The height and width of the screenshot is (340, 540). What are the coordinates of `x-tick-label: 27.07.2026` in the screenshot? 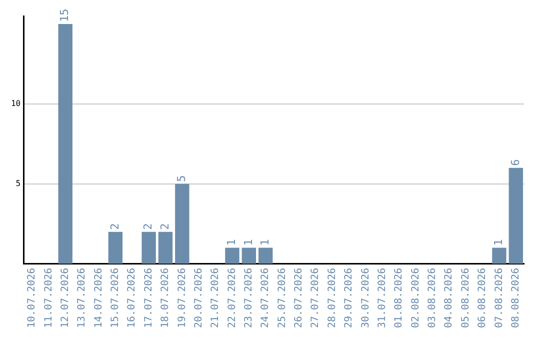 It's located at (316, 298).